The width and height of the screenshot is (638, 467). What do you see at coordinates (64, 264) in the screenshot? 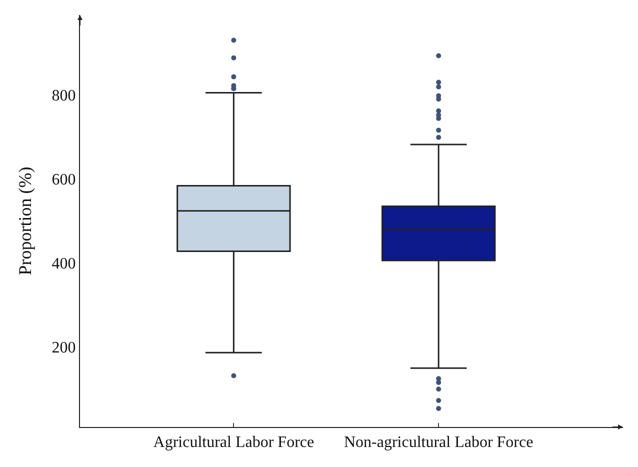
I see `y-tick-label: 400` at bounding box center [64, 264].